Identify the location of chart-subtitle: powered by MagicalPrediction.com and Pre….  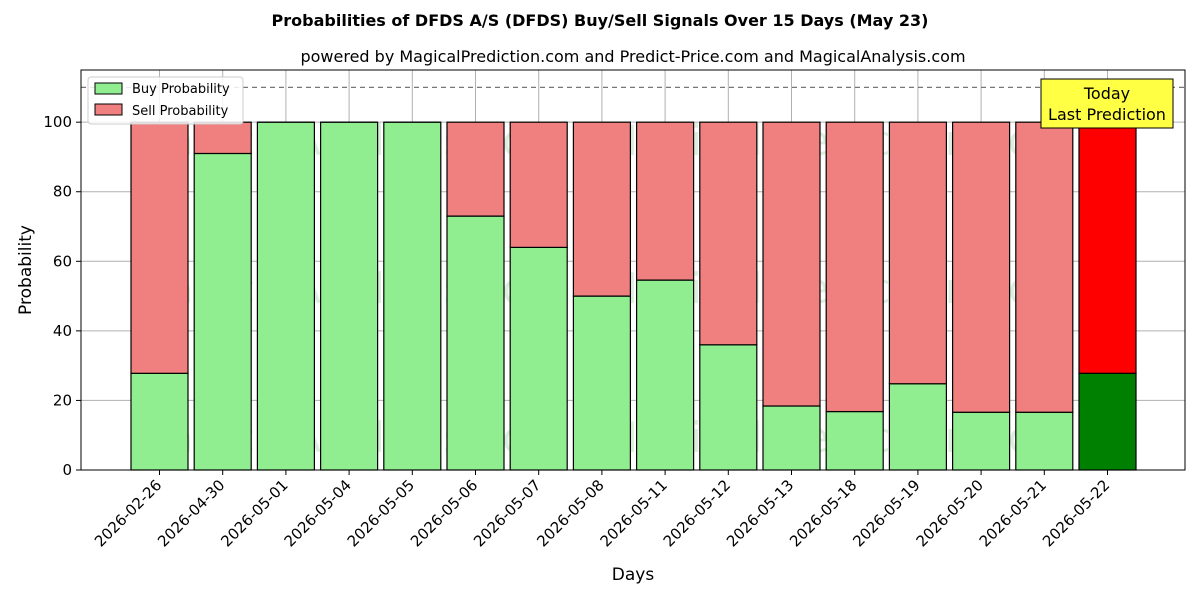
(632, 56).